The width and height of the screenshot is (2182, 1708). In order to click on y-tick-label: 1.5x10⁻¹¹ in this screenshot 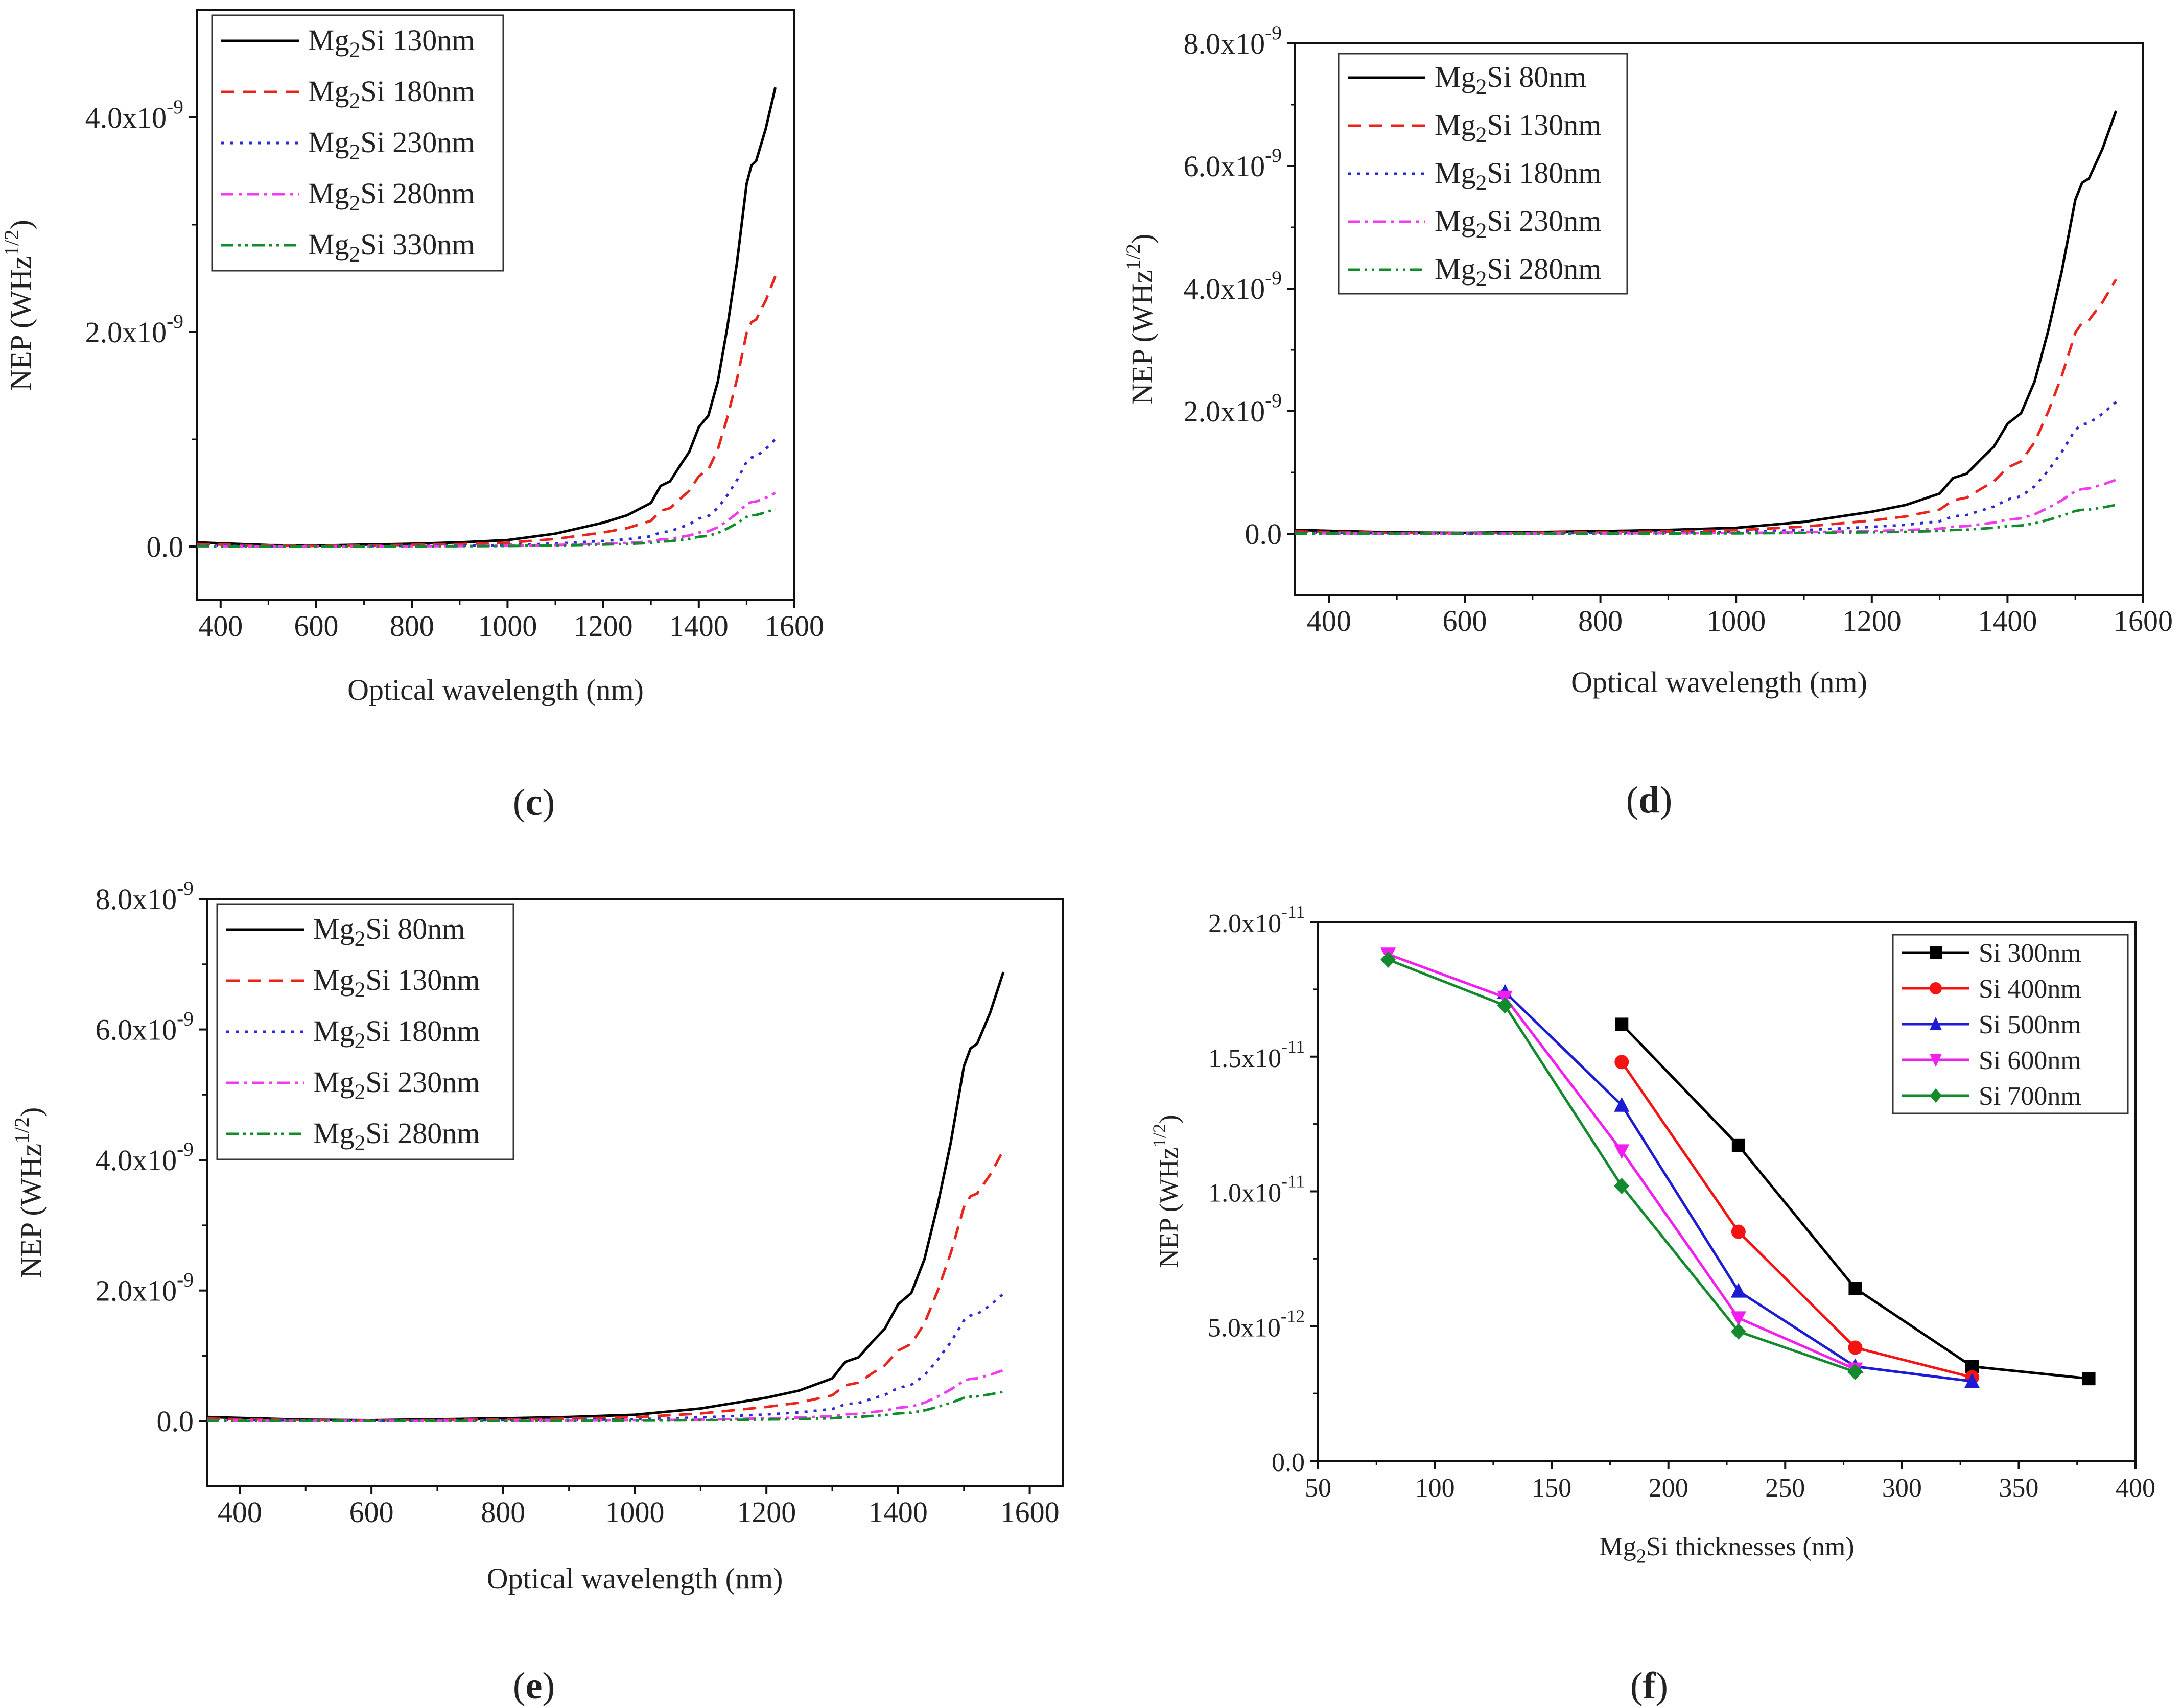, I will do `click(1256, 1054)`.